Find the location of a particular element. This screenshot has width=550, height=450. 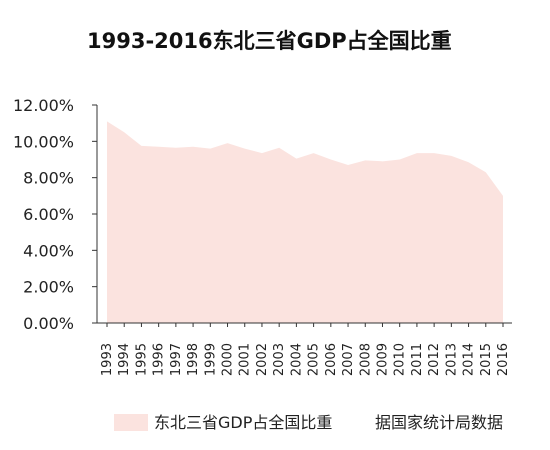

x-tick-label: 1993 is located at coordinates (107, 359).